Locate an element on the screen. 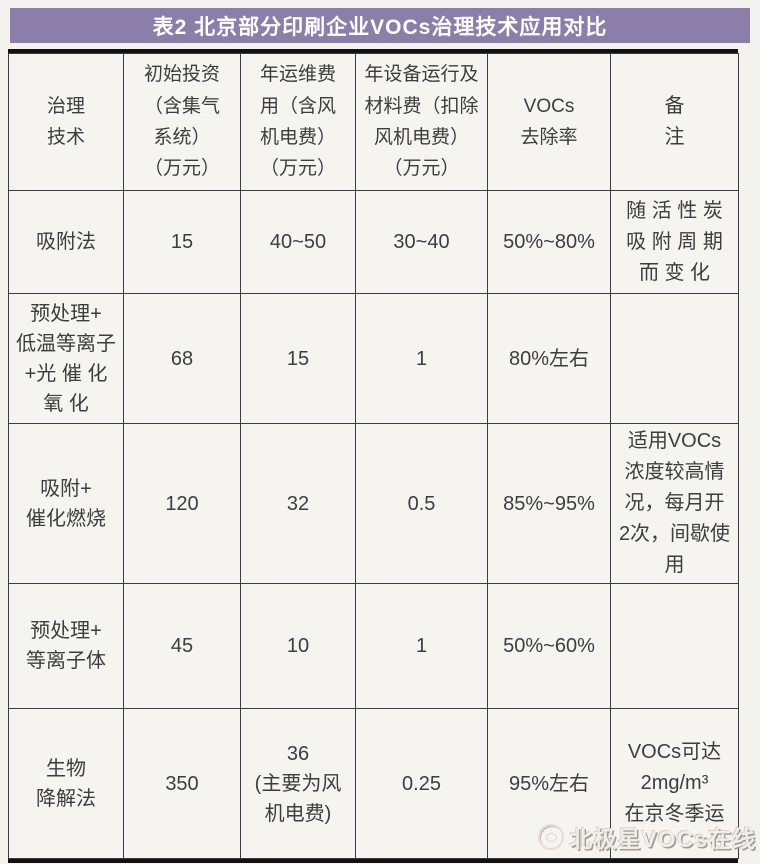 This screenshot has height=864, width=760. table-title-bar: 表2 北京部分印刷企业VOCs治理技术应用对比 is located at coordinates (380, 25).